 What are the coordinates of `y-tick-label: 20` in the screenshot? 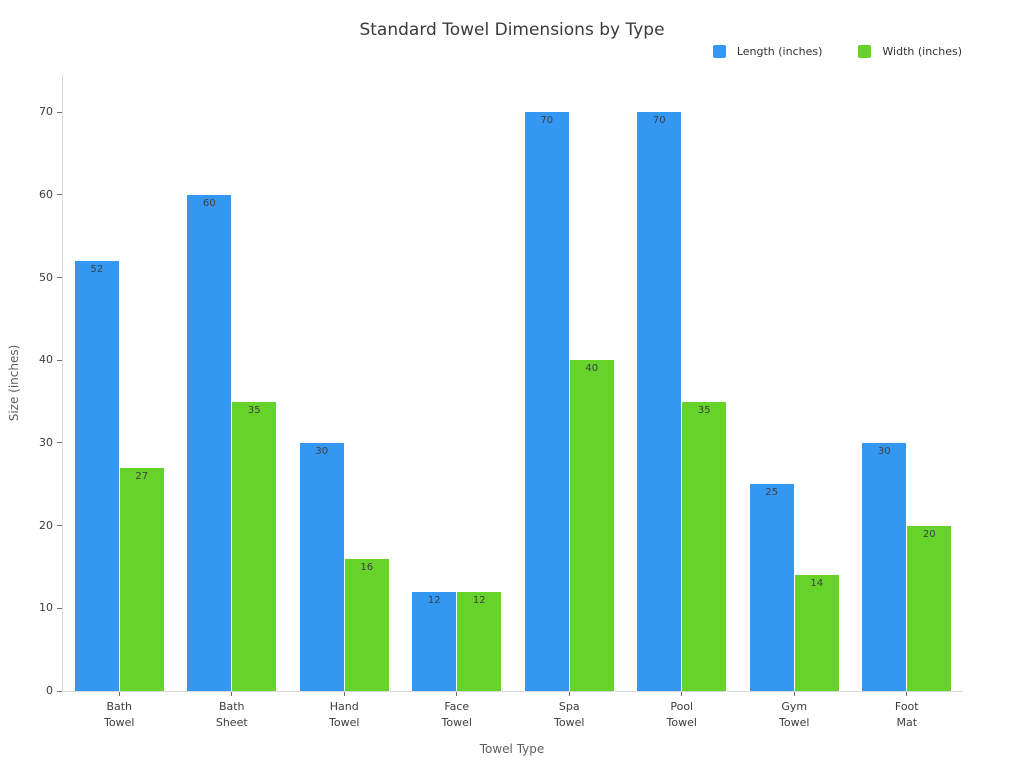 It's located at (46, 525).